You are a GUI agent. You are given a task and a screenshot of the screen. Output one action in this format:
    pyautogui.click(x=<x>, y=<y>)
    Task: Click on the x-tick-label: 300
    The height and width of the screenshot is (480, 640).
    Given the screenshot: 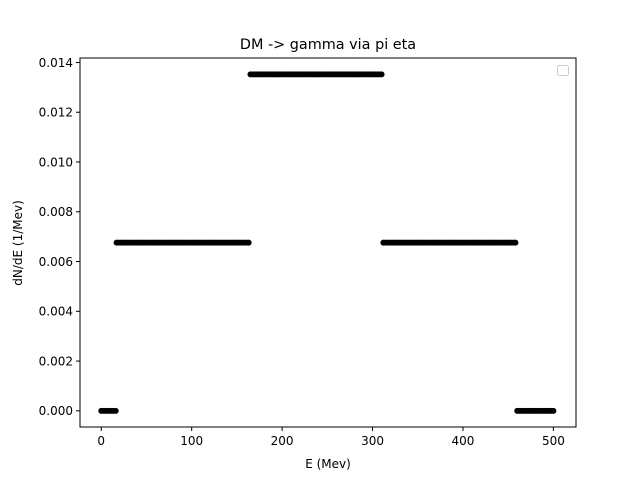 What is the action you would take?
    pyautogui.click(x=372, y=441)
    